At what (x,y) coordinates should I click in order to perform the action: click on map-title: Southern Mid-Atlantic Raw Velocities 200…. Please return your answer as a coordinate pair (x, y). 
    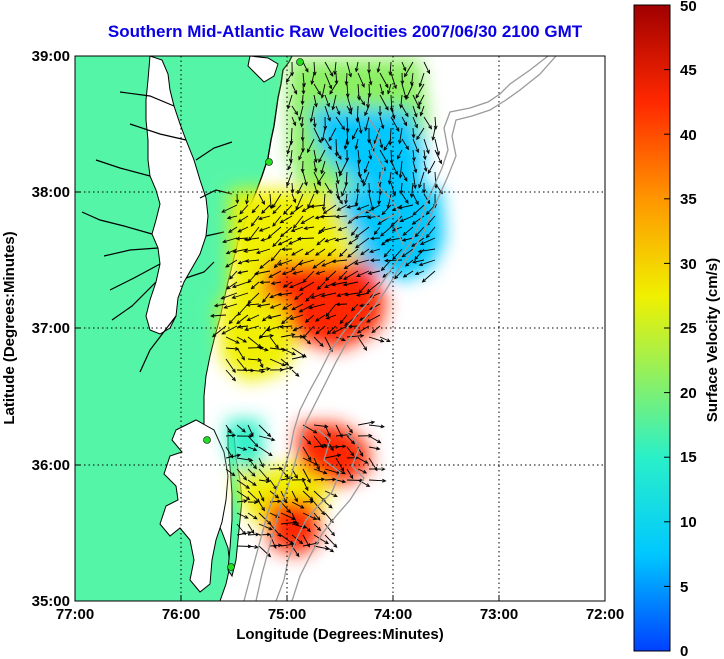
    Looking at the image, I should click on (345, 31).